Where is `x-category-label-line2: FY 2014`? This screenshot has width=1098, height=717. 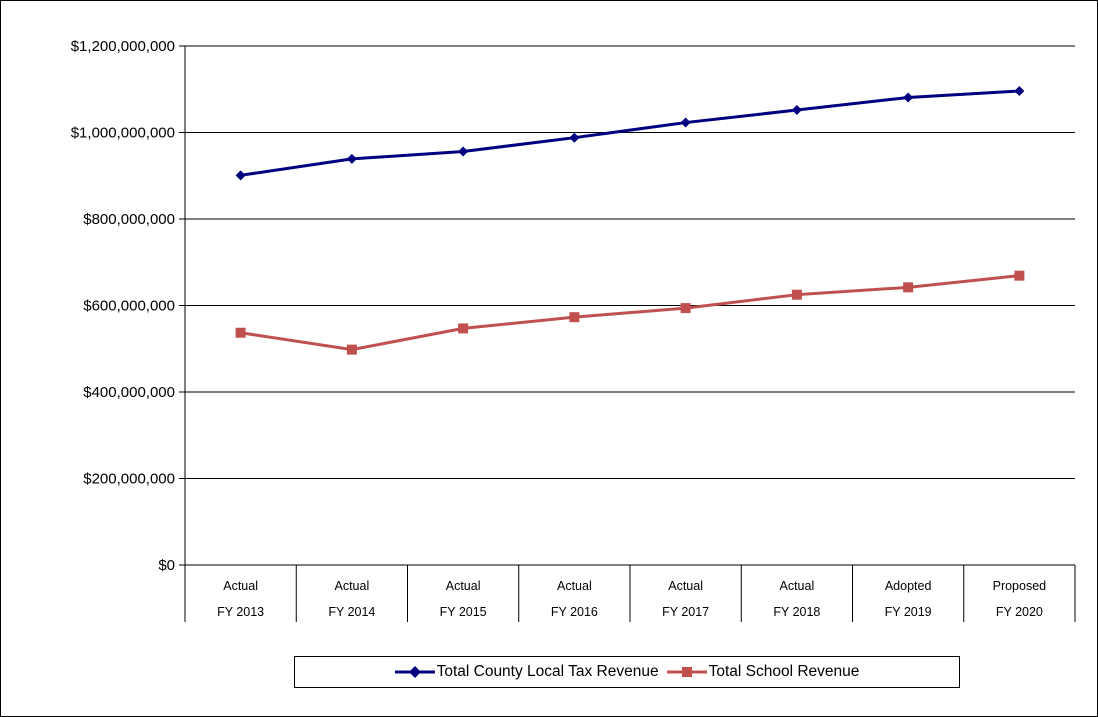 x-category-label-line2: FY 2014 is located at coordinates (351, 612).